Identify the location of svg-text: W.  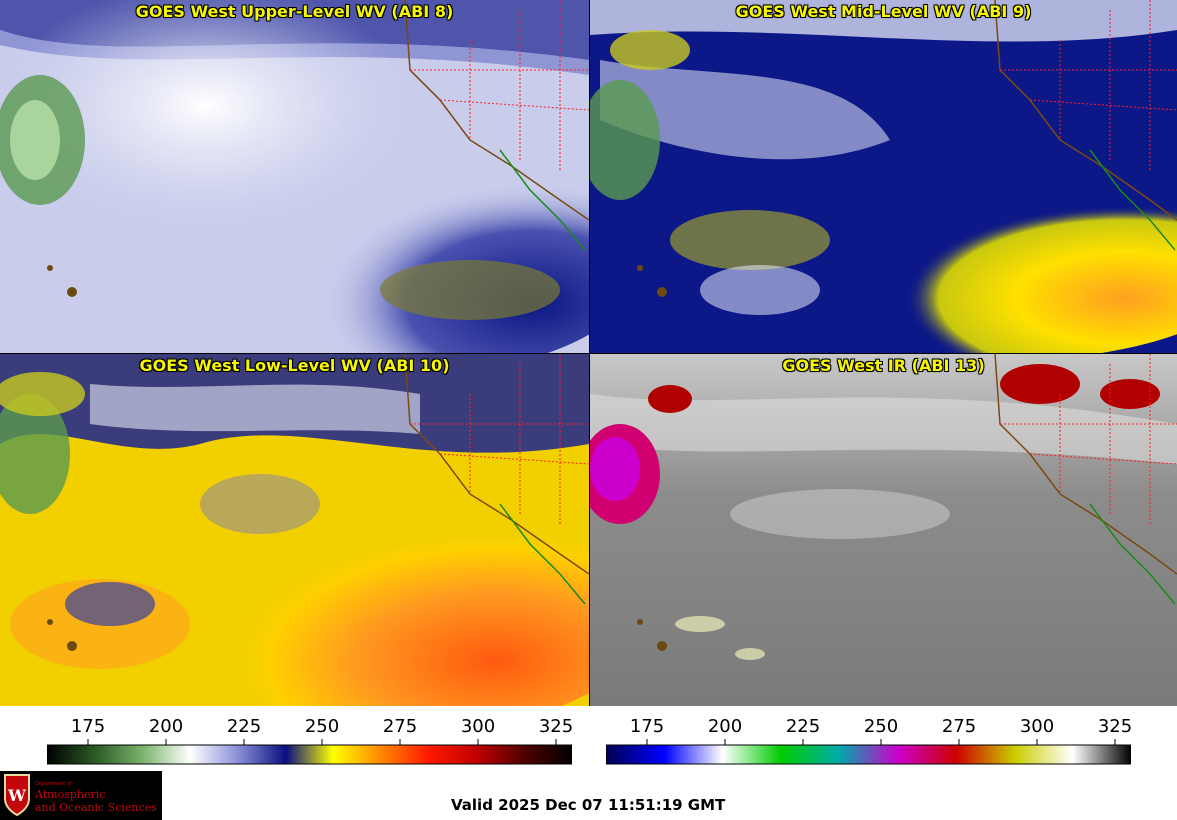
(17, 795).